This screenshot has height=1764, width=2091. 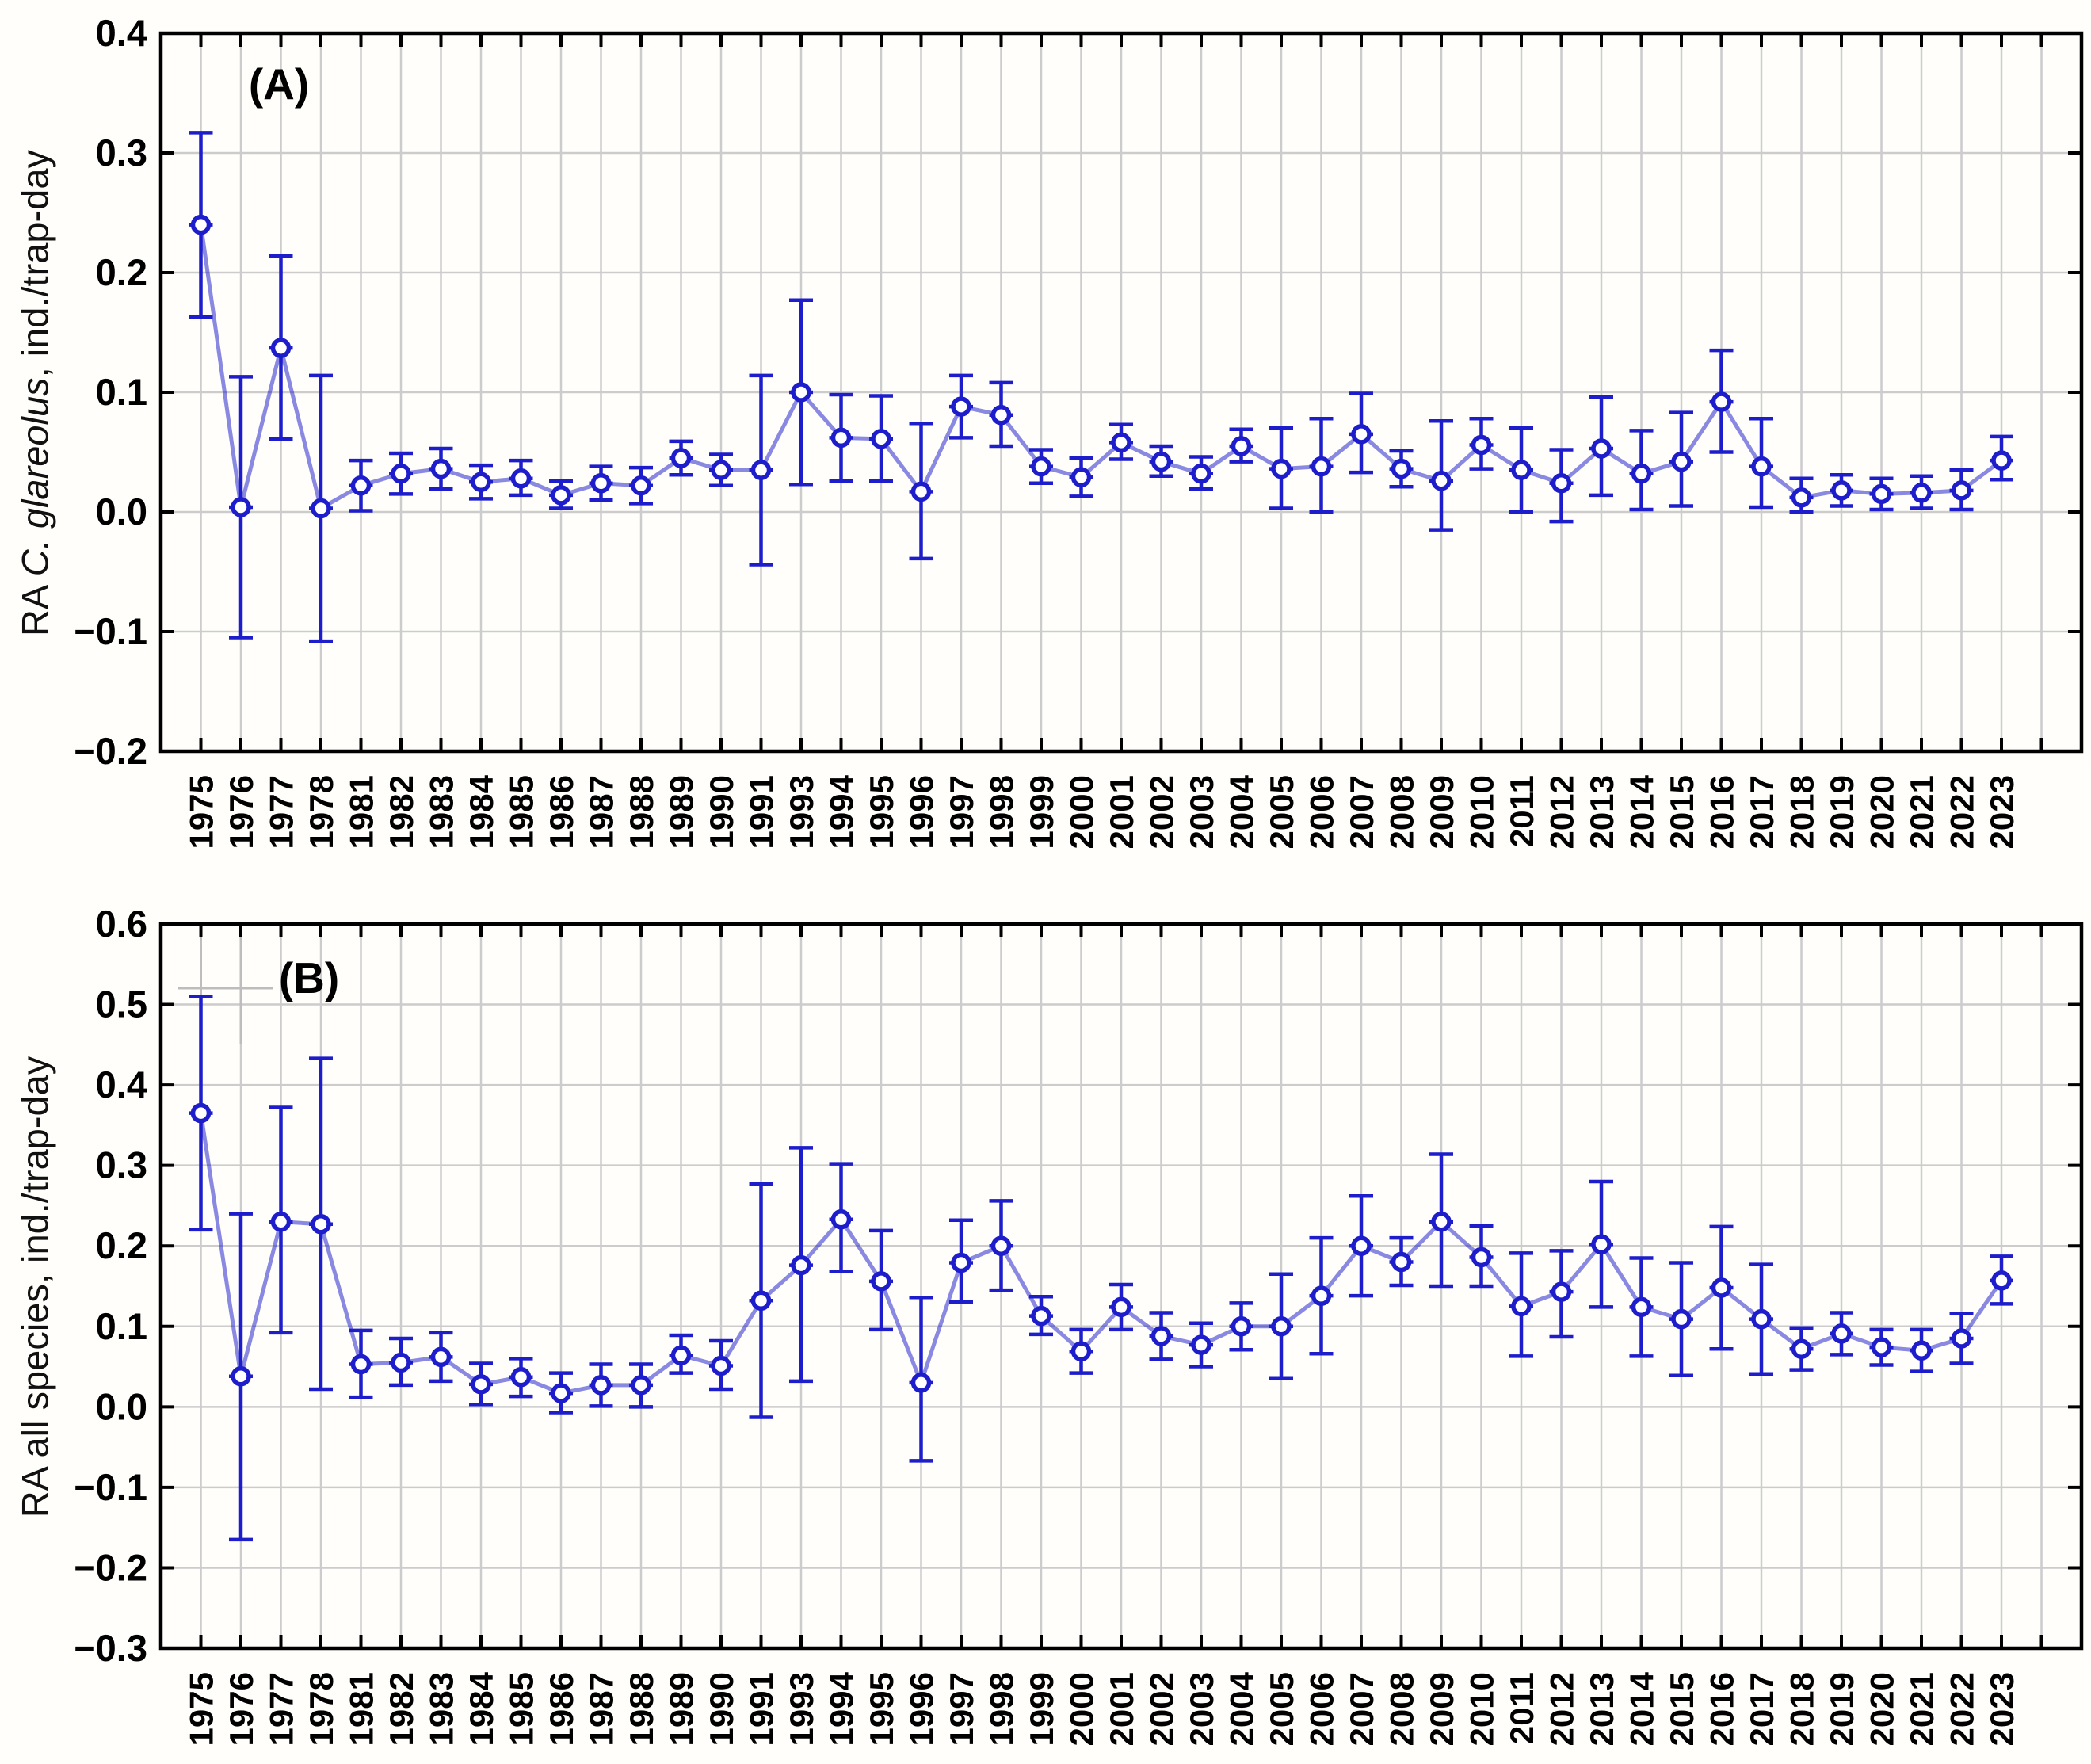 I want to click on x-label-1989: 1989, so click(x=681, y=812).